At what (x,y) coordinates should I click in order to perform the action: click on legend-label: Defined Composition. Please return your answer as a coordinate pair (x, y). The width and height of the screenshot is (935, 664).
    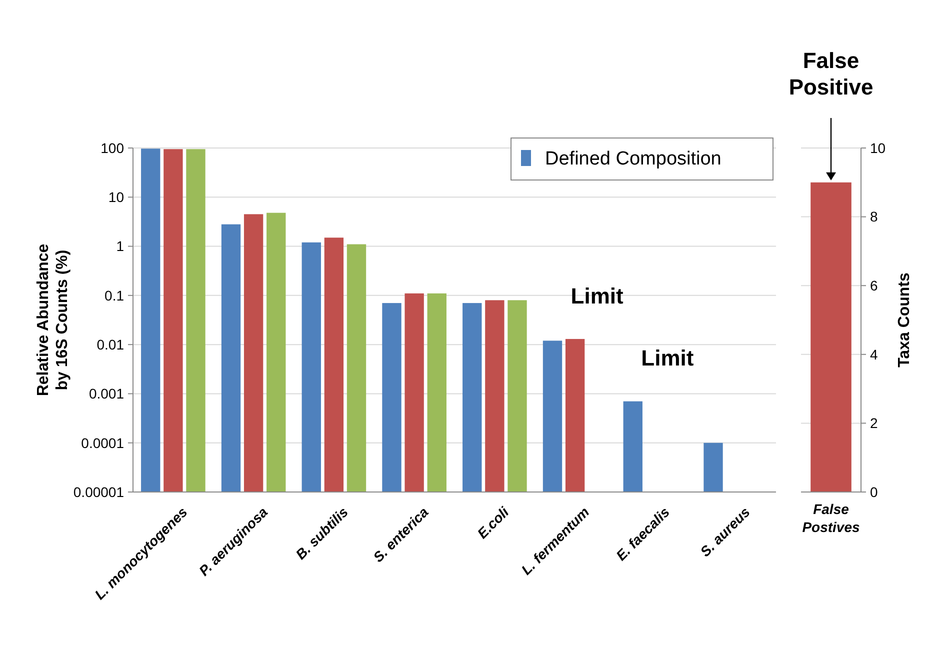
    Looking at the image, I should click on (633, 159).